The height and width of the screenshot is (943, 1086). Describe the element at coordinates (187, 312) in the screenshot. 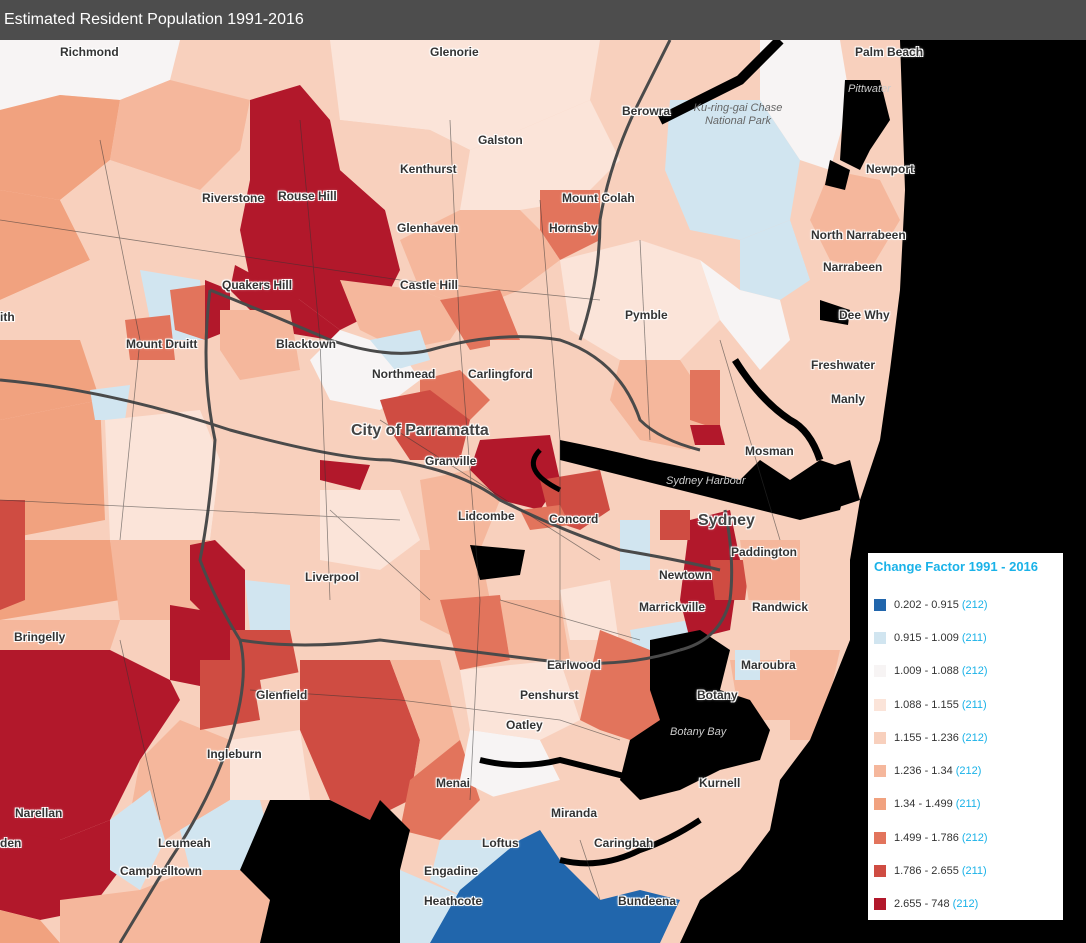

I see `region-w3b` at that location.